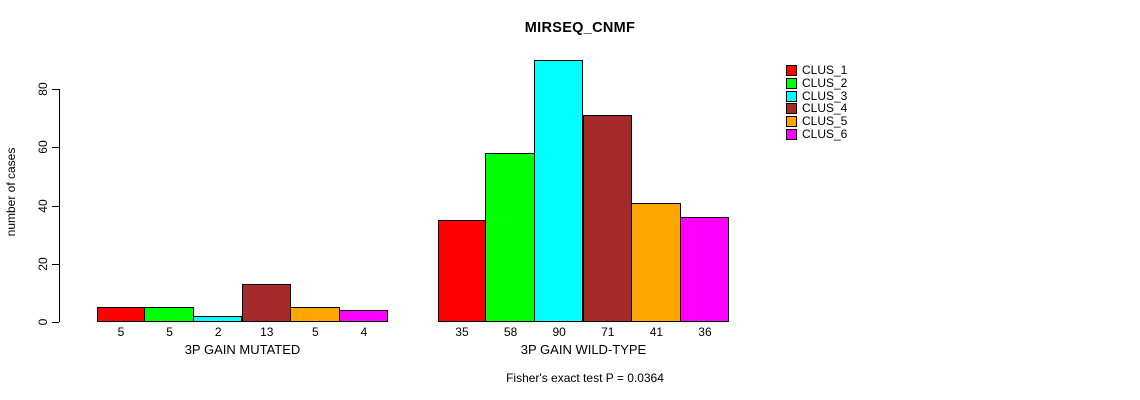 This screenshot has height=400, width=1140. I want to click on bar-value-label: 13, so click(267, 332).